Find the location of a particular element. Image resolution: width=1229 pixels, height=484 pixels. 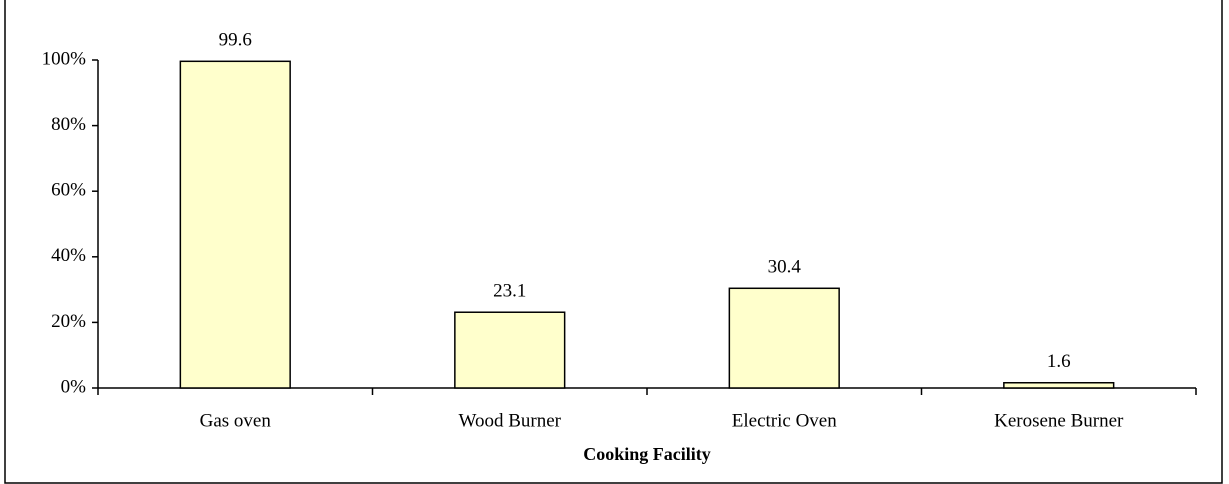

y-tick-label: 100% is located at coordinates (64, 58).